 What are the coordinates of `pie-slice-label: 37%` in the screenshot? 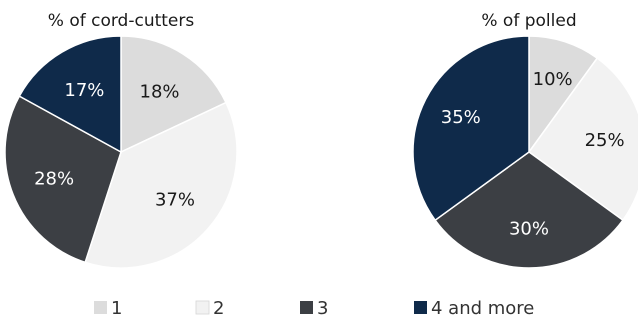 It's located at (175, 200).